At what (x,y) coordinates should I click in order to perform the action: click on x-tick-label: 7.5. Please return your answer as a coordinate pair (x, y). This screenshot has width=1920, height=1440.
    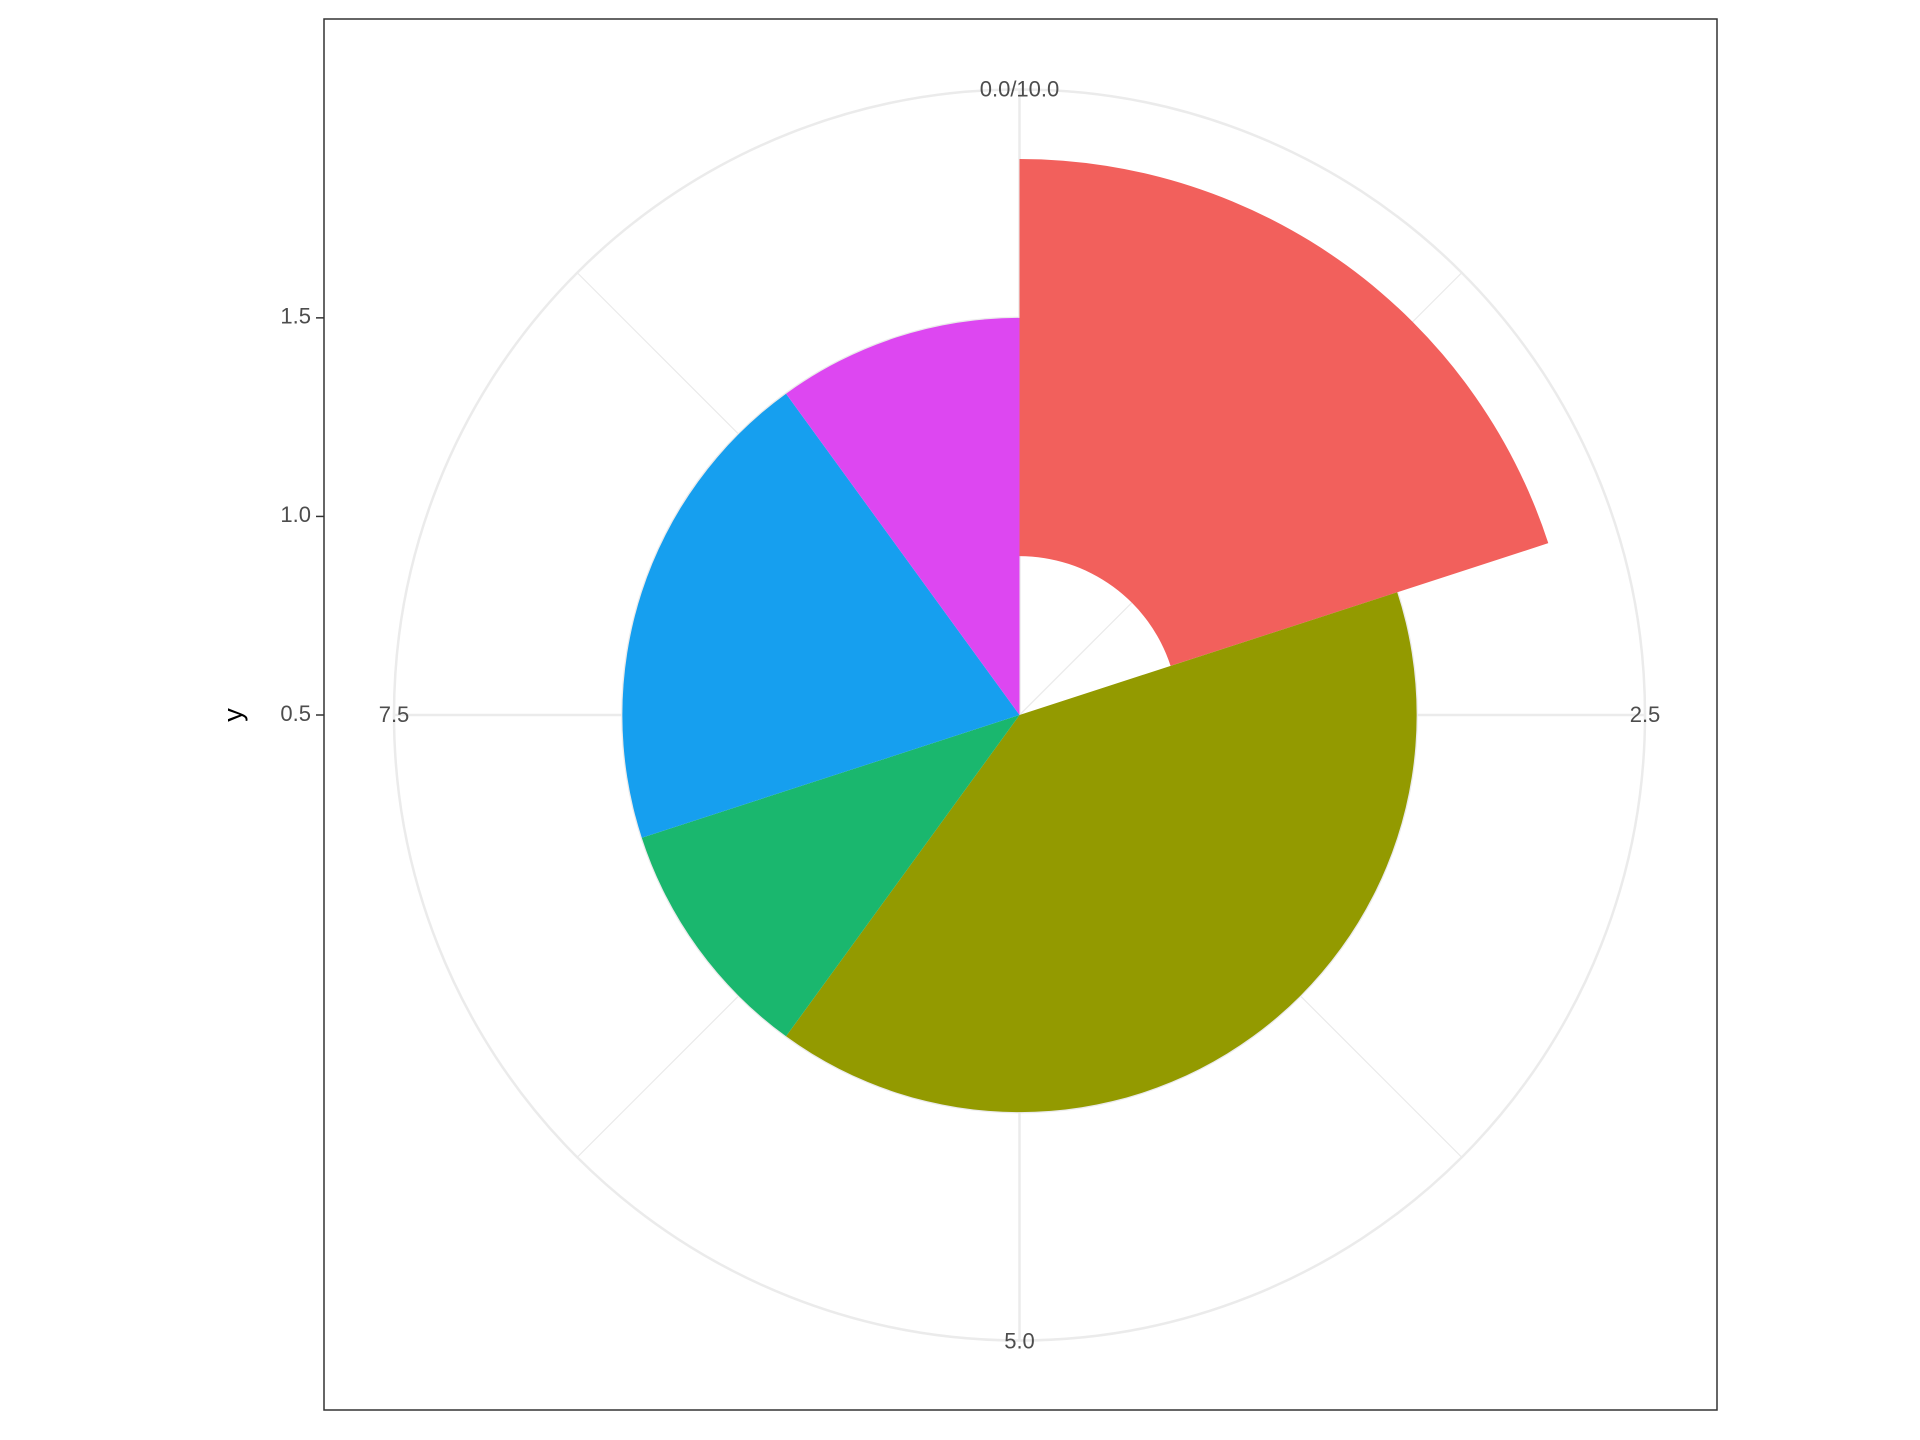
    Looking at the image, I should click on (394, 714).